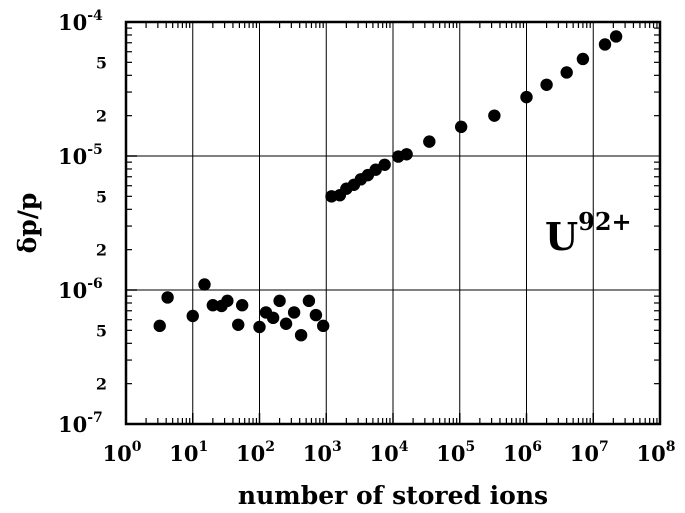 The height and width of the screenshot is (513, 685). I want to click on y-tick-label: 10⁻⁴, so click(80, 21).